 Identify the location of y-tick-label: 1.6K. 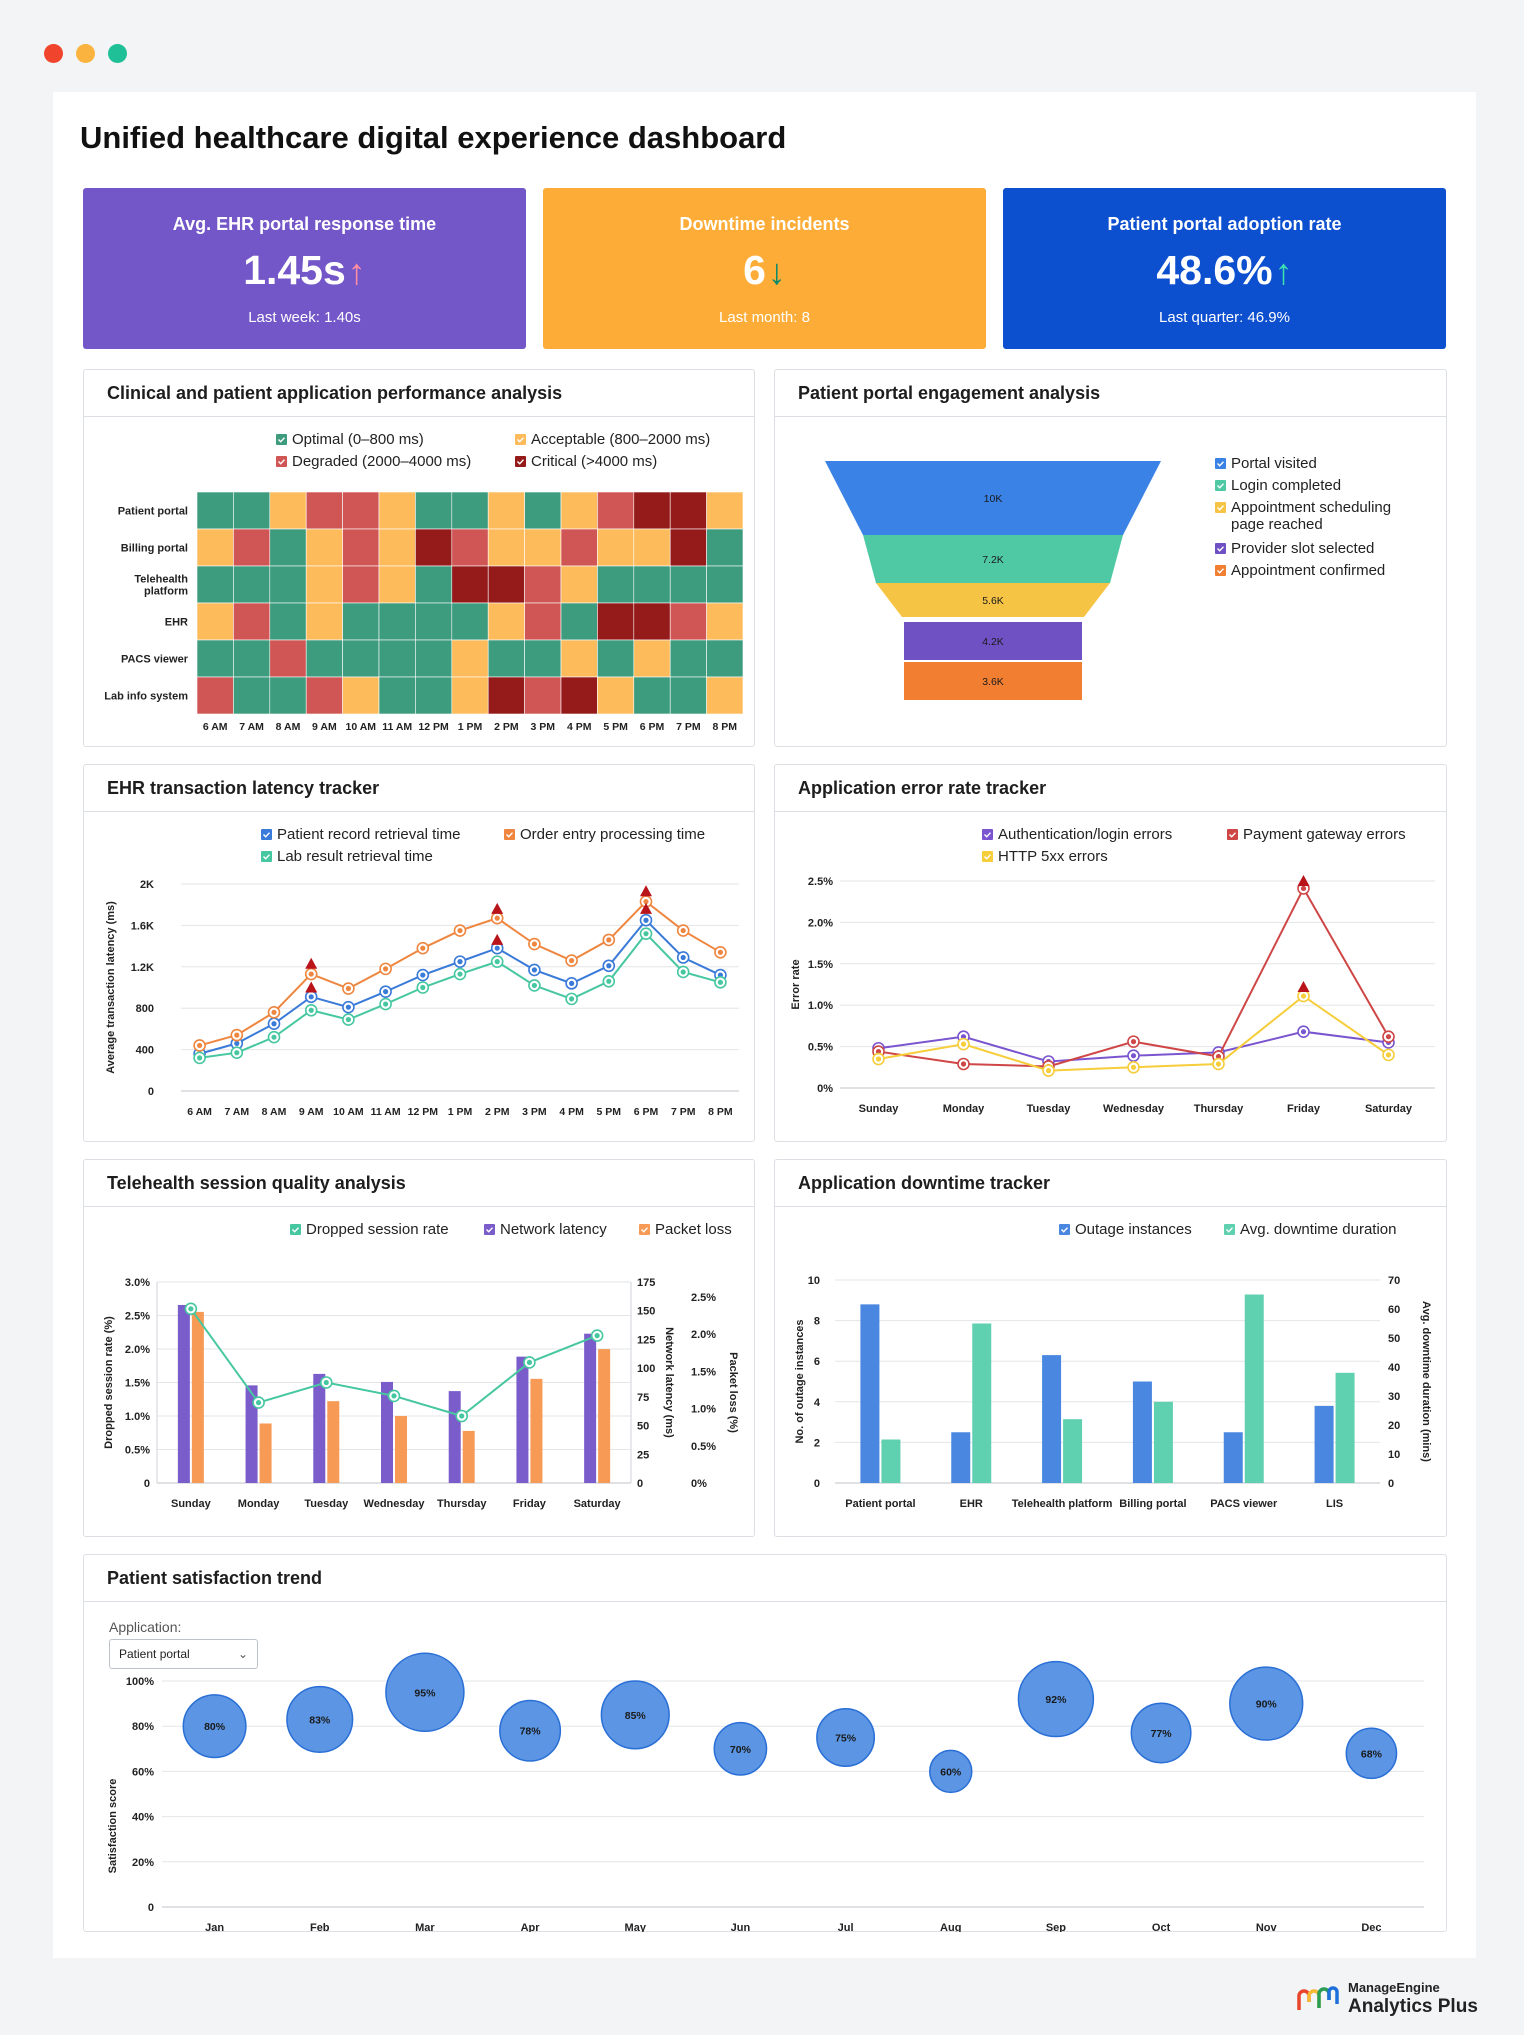
(142, 926).